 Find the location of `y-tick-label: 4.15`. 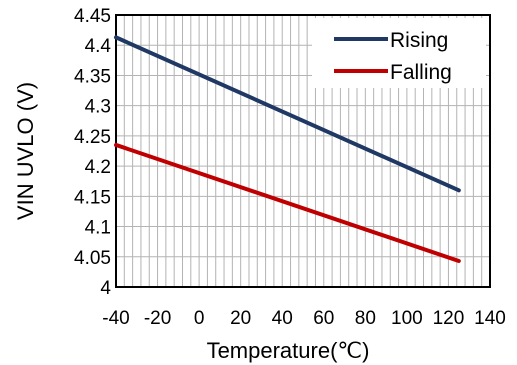

y-tick-label: 4.15 is located at coordinates (92, 197).